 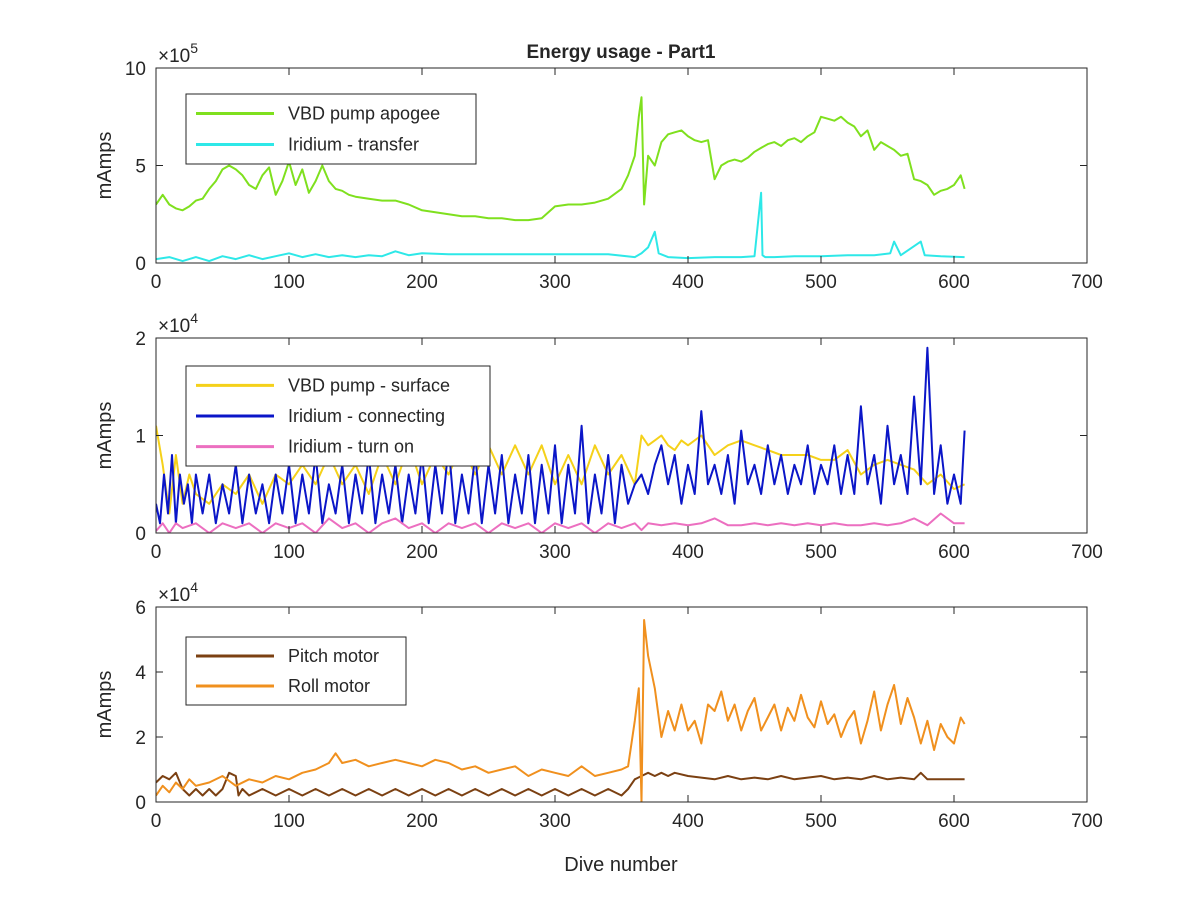 What do you see at coordinates (140, 167) in the screenshot?
I see `y-tick-label: 5` at bounding box center [140, 167].